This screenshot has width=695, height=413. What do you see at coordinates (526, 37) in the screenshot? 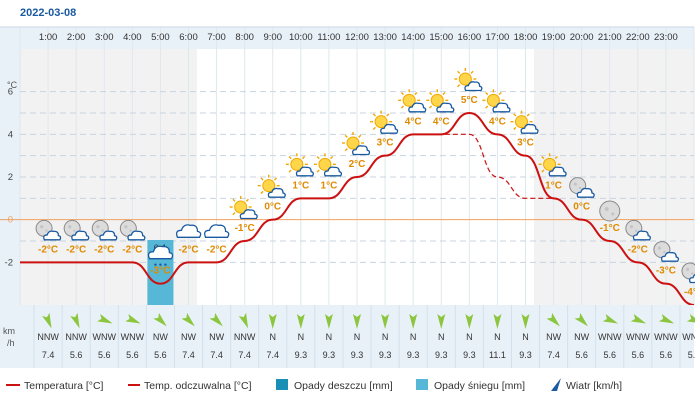
I see `hour-label: 18:00` at bounding box center [526, 37].